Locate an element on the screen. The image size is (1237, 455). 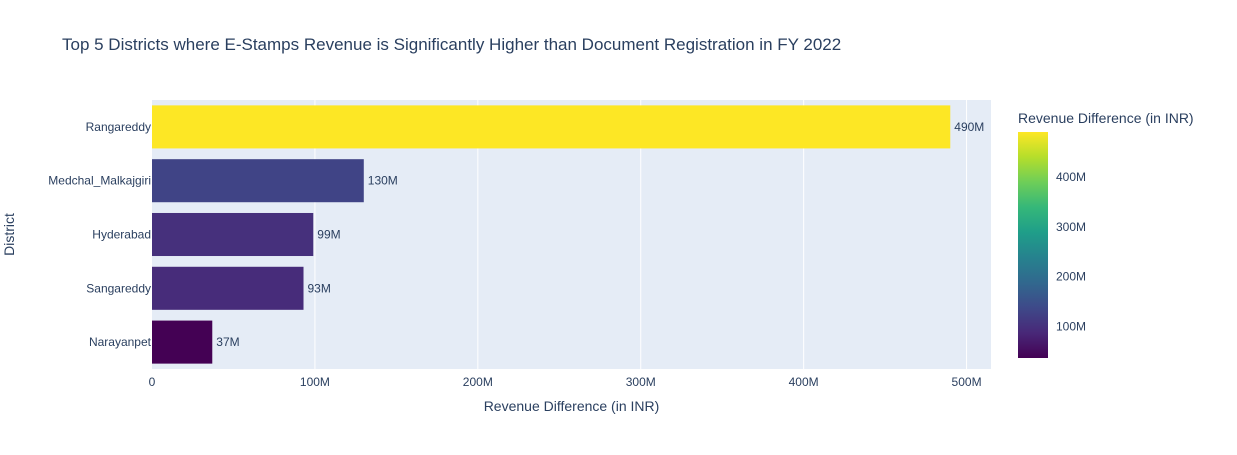
bar-data-label: 490M is located at coordinates (969, 127).